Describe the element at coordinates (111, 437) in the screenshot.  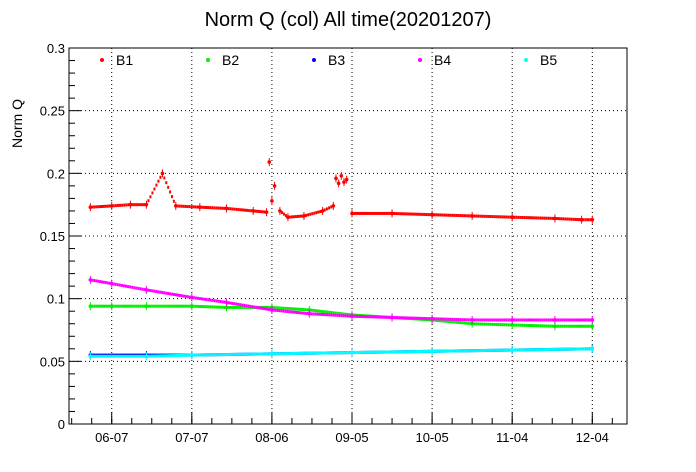
I see `x-tick-label: 06-07` at that location.